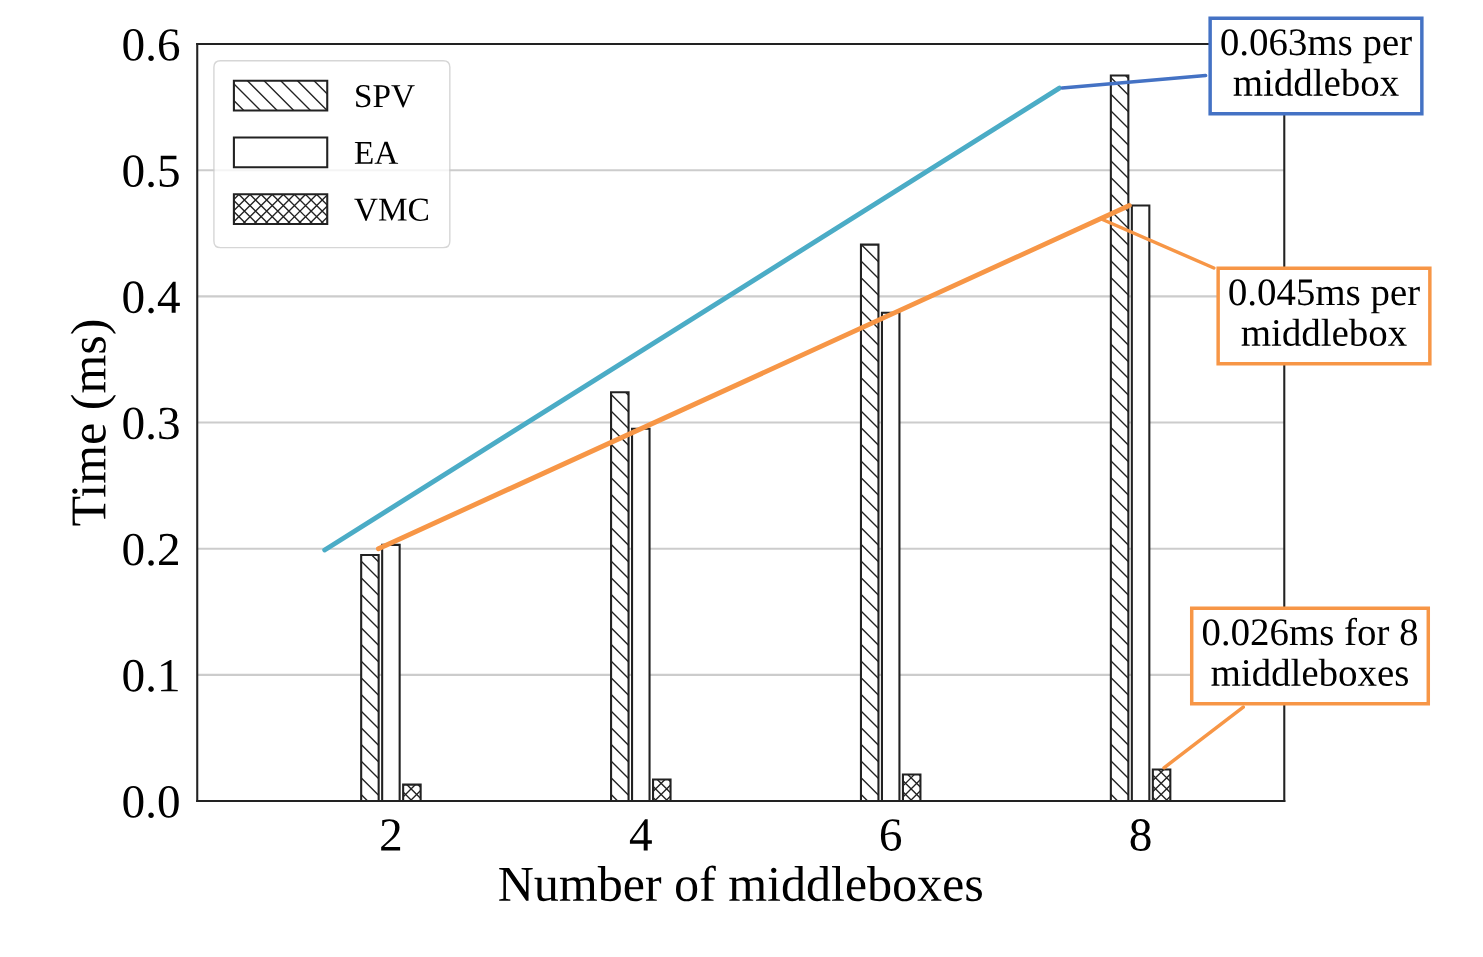 The image size is (1483, 957). What do you see at coordinates (391, 210) in the screenshot?
I see `legend-label: VMC` at bounding box center [391, 210].